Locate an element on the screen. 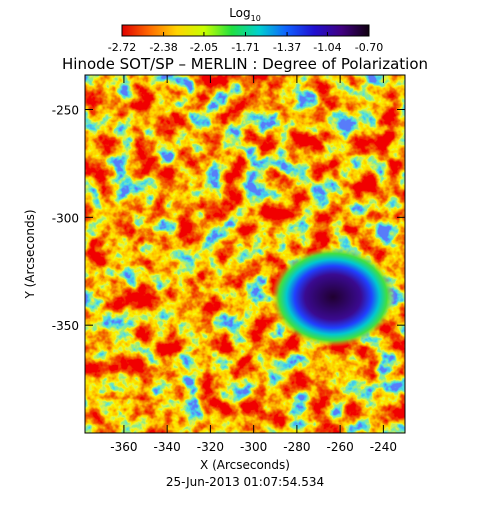 This screenshot has width=491, height=516. x-tick-label: -360 is located at coordinates (123, 447).